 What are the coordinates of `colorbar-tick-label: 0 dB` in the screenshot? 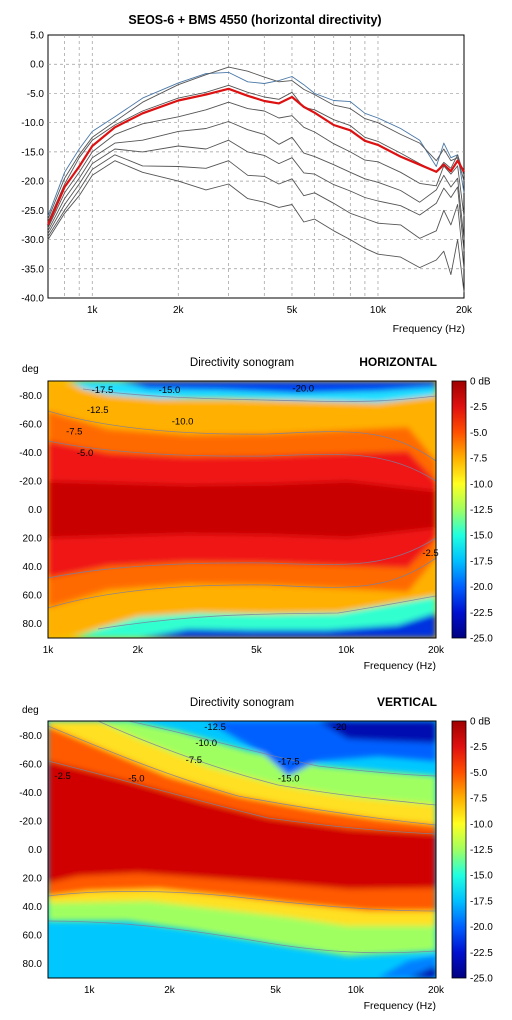 It's located at (480, 382).